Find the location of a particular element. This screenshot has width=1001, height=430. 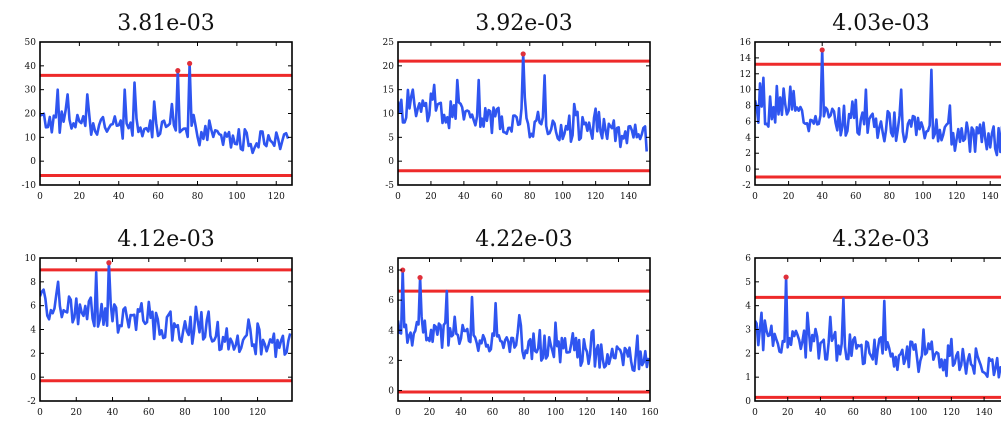

chart-panel: 4.32e-03 0 20 40 60 80 100 120 140 0 1 2 3 4 5 6 is located at coordinates (873, 322).